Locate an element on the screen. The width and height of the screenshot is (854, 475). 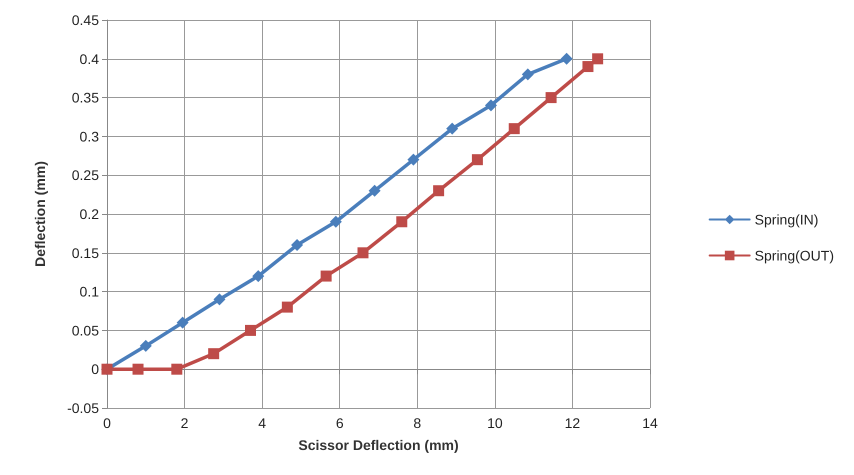
y-tick-label: 0.35 is located at coordinates (86, 98).